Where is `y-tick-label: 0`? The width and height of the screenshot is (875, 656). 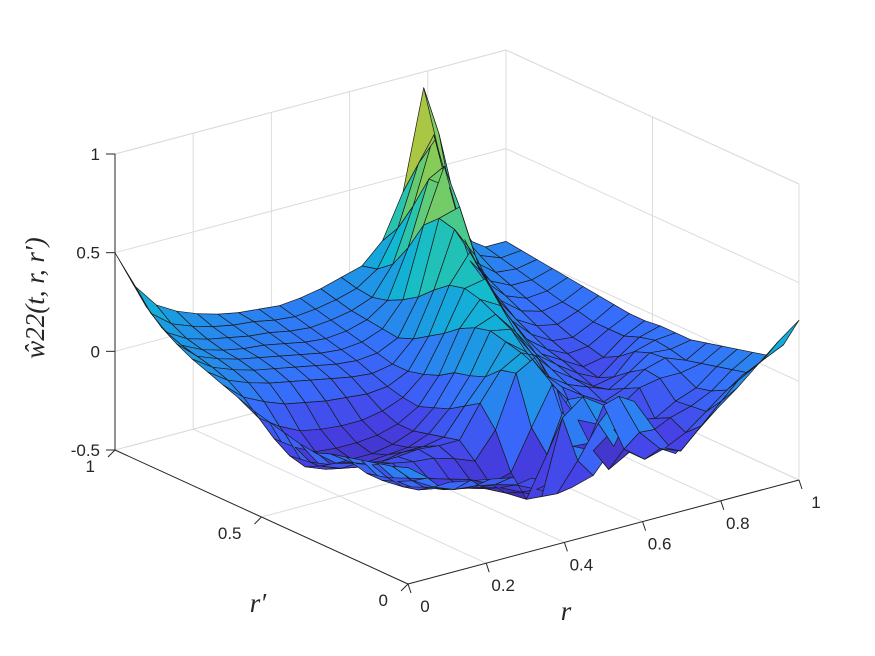 y-tick-label: 0 is located at coordinates (383, 600).